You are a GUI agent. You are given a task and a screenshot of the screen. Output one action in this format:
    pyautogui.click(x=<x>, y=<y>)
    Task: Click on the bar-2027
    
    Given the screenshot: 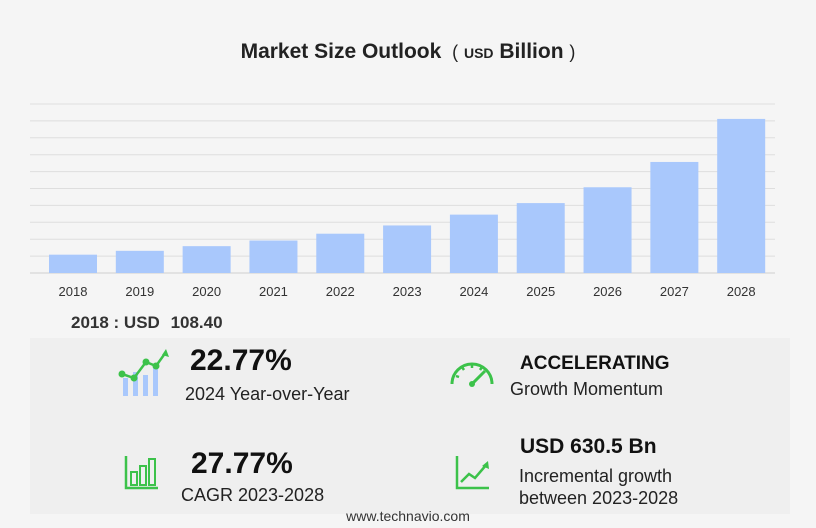 What is the action you would take?
    pyautogui.click(x=674, y=217)
    